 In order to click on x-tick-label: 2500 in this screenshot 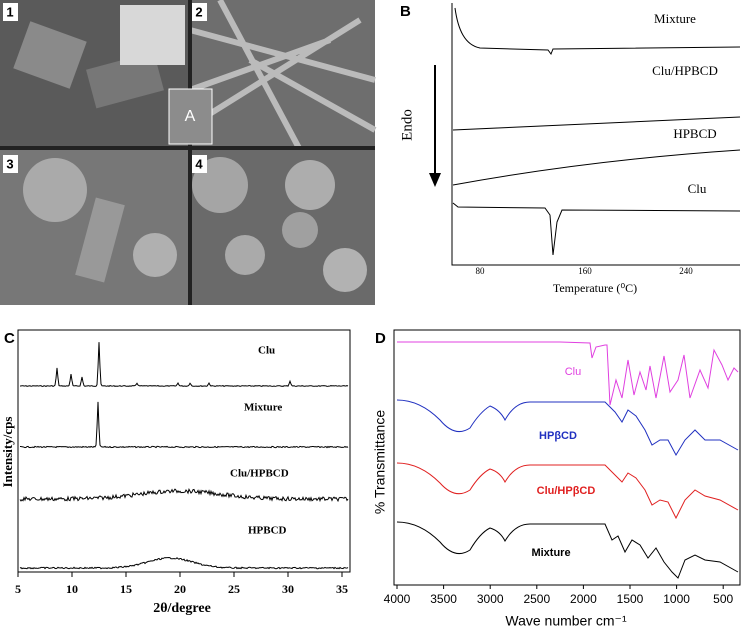, I will do `click(536, 599)`.